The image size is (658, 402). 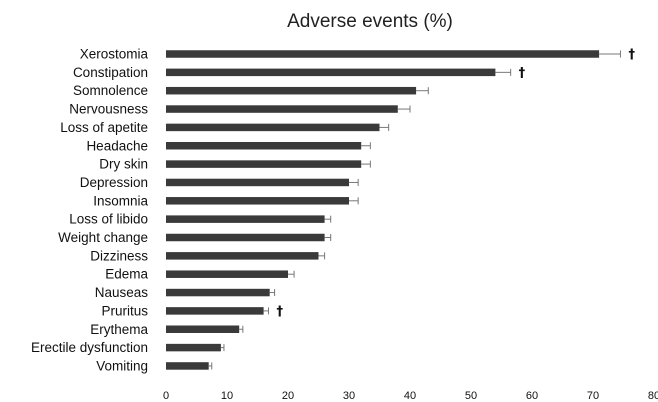 What do you see at coordinates (471, 396) in the screenshot?
I see `x-tick-label: 50` at bounding box center [471, 396].